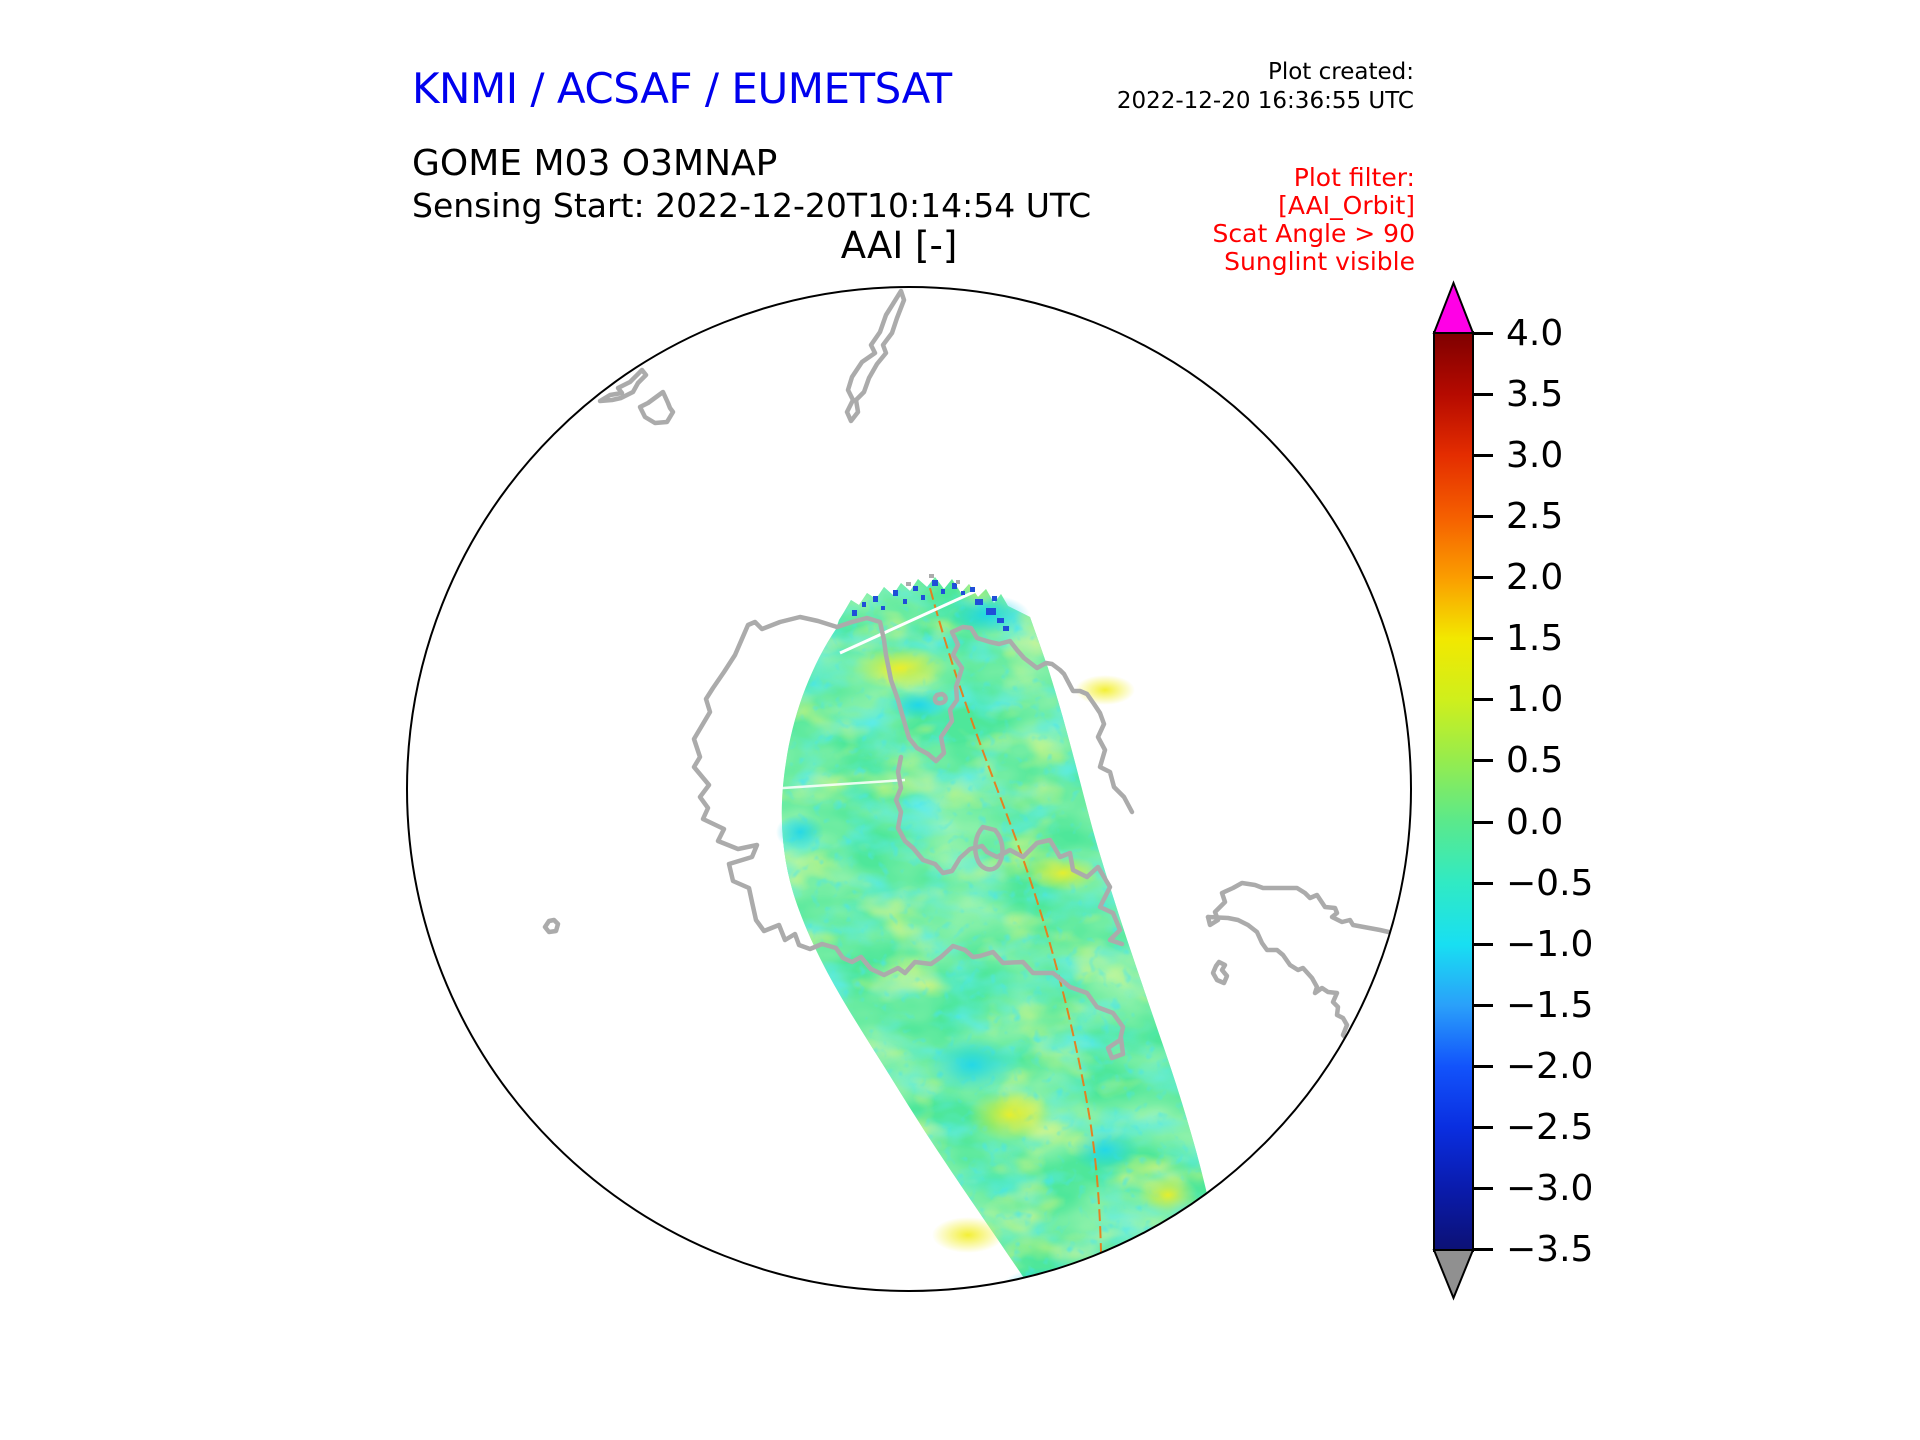  I want to click on swath-area, so click(1010, 934).